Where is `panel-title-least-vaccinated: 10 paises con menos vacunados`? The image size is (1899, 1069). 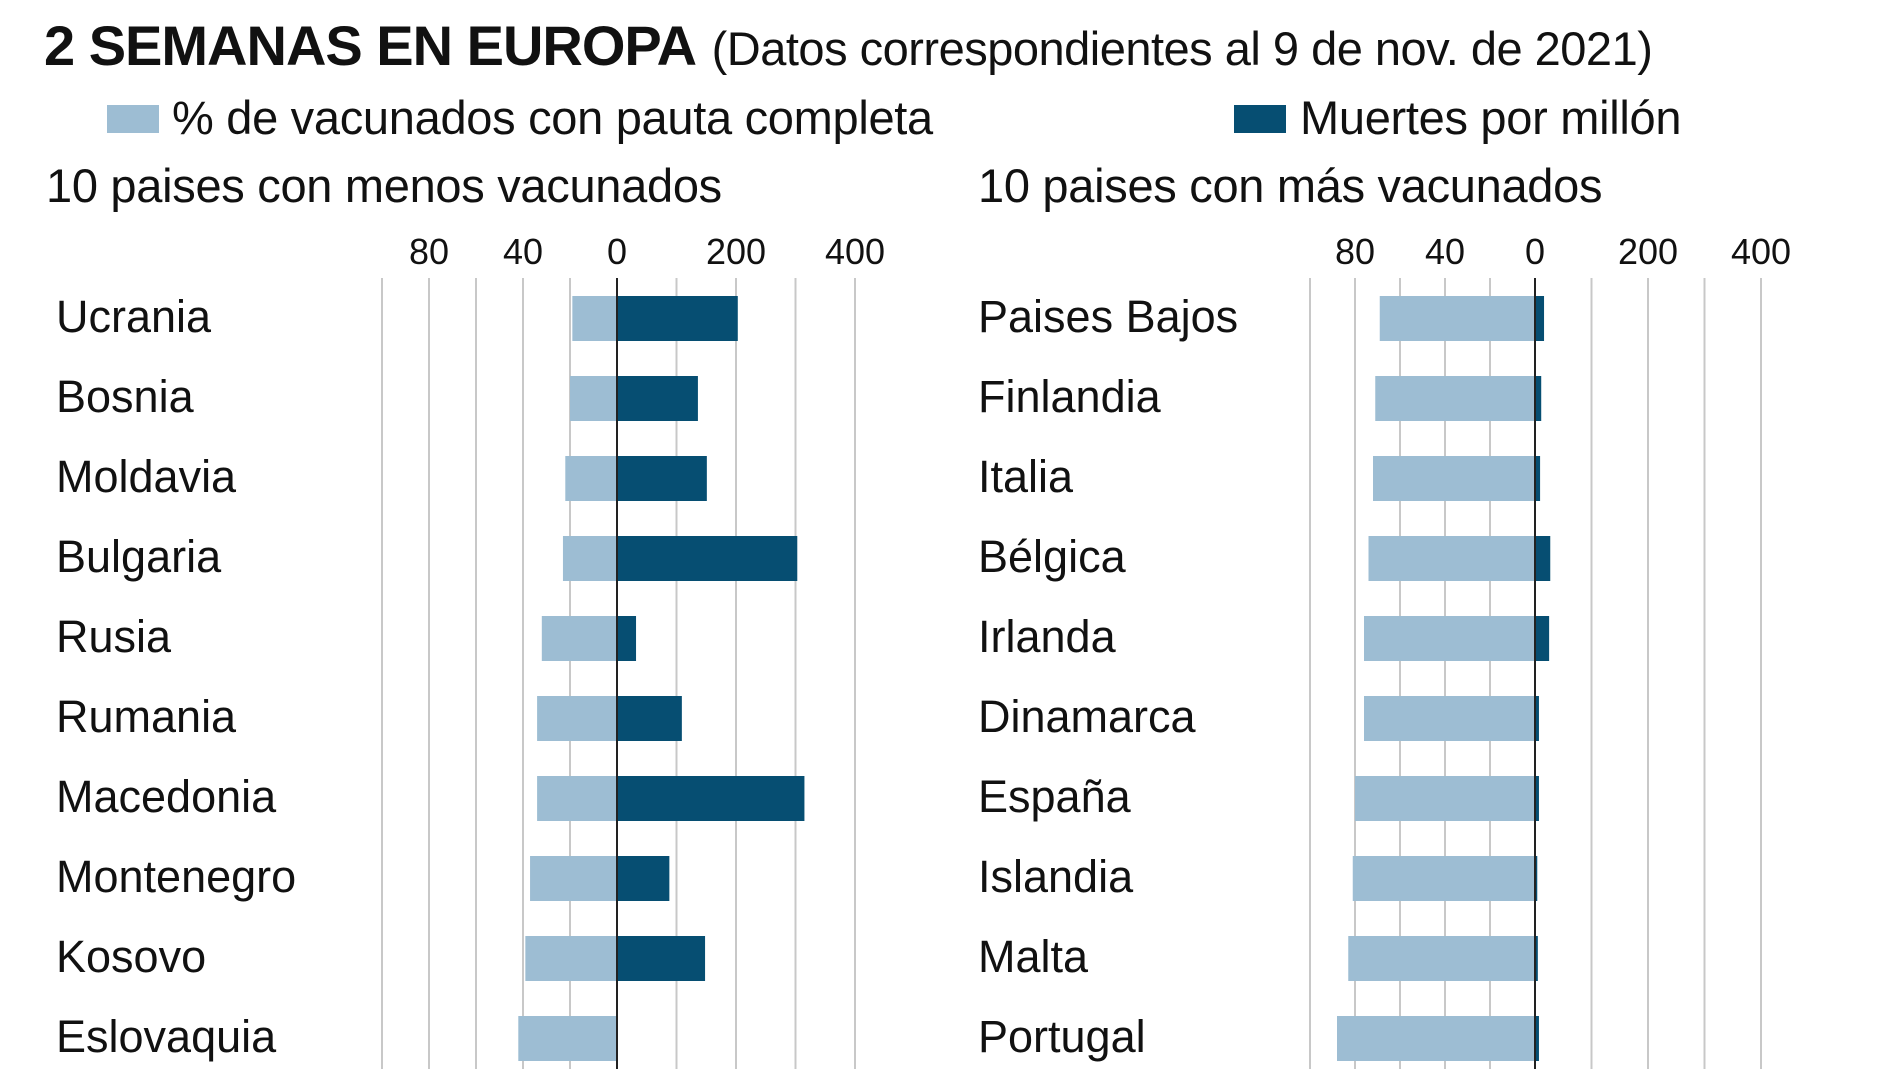 panel-title-least-vaccinated: 10 paises con menos vacunados is located at coordinates (384, 185).